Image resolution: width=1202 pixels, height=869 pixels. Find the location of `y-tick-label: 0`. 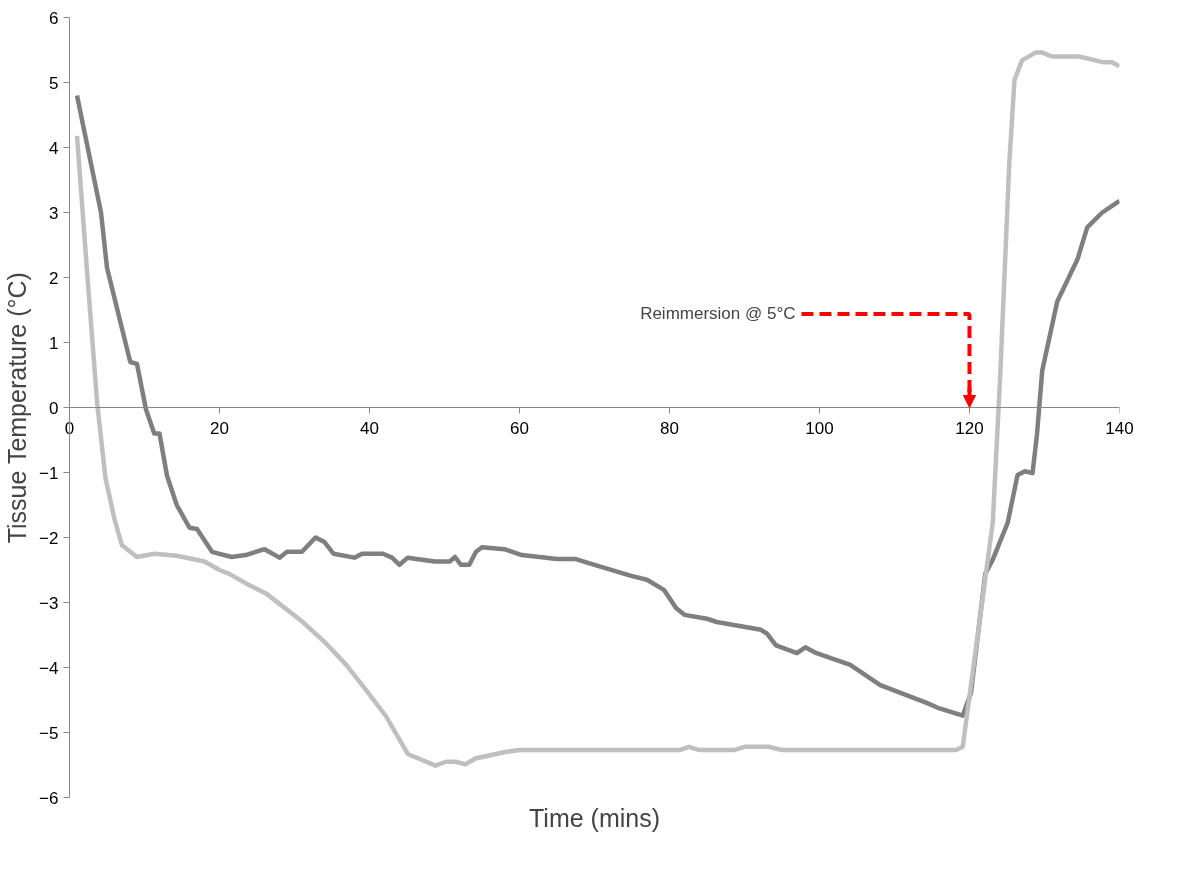

y-tick-label: 0 is located at coordinates (54, 408).